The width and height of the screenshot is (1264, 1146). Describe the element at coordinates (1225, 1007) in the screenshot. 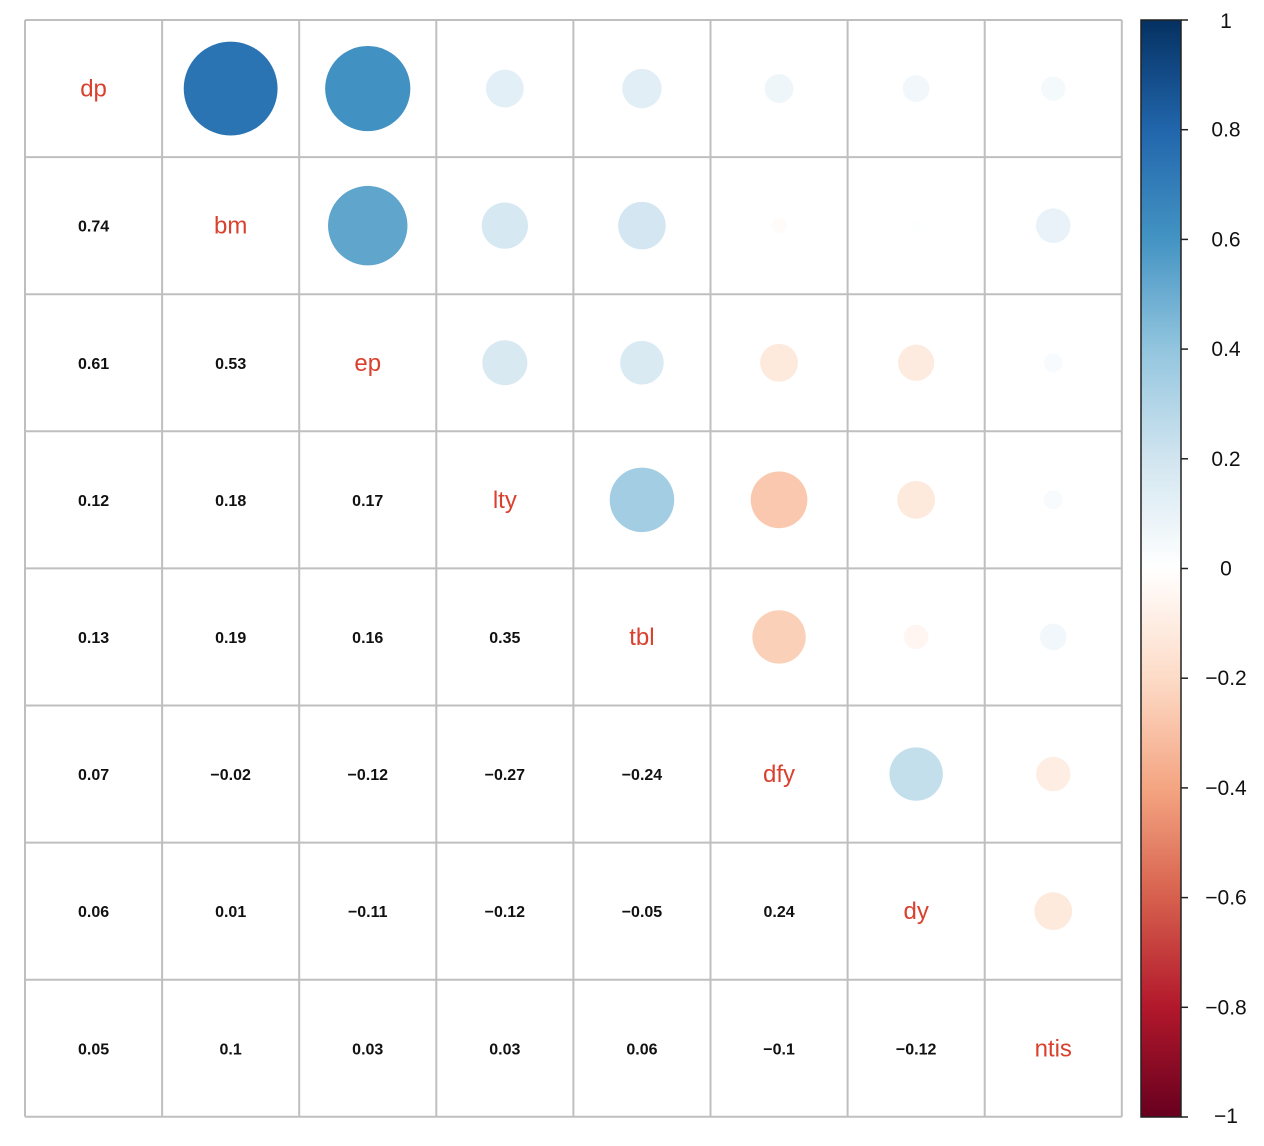

I see `colorbar-tick-label: −0.8` at that location.